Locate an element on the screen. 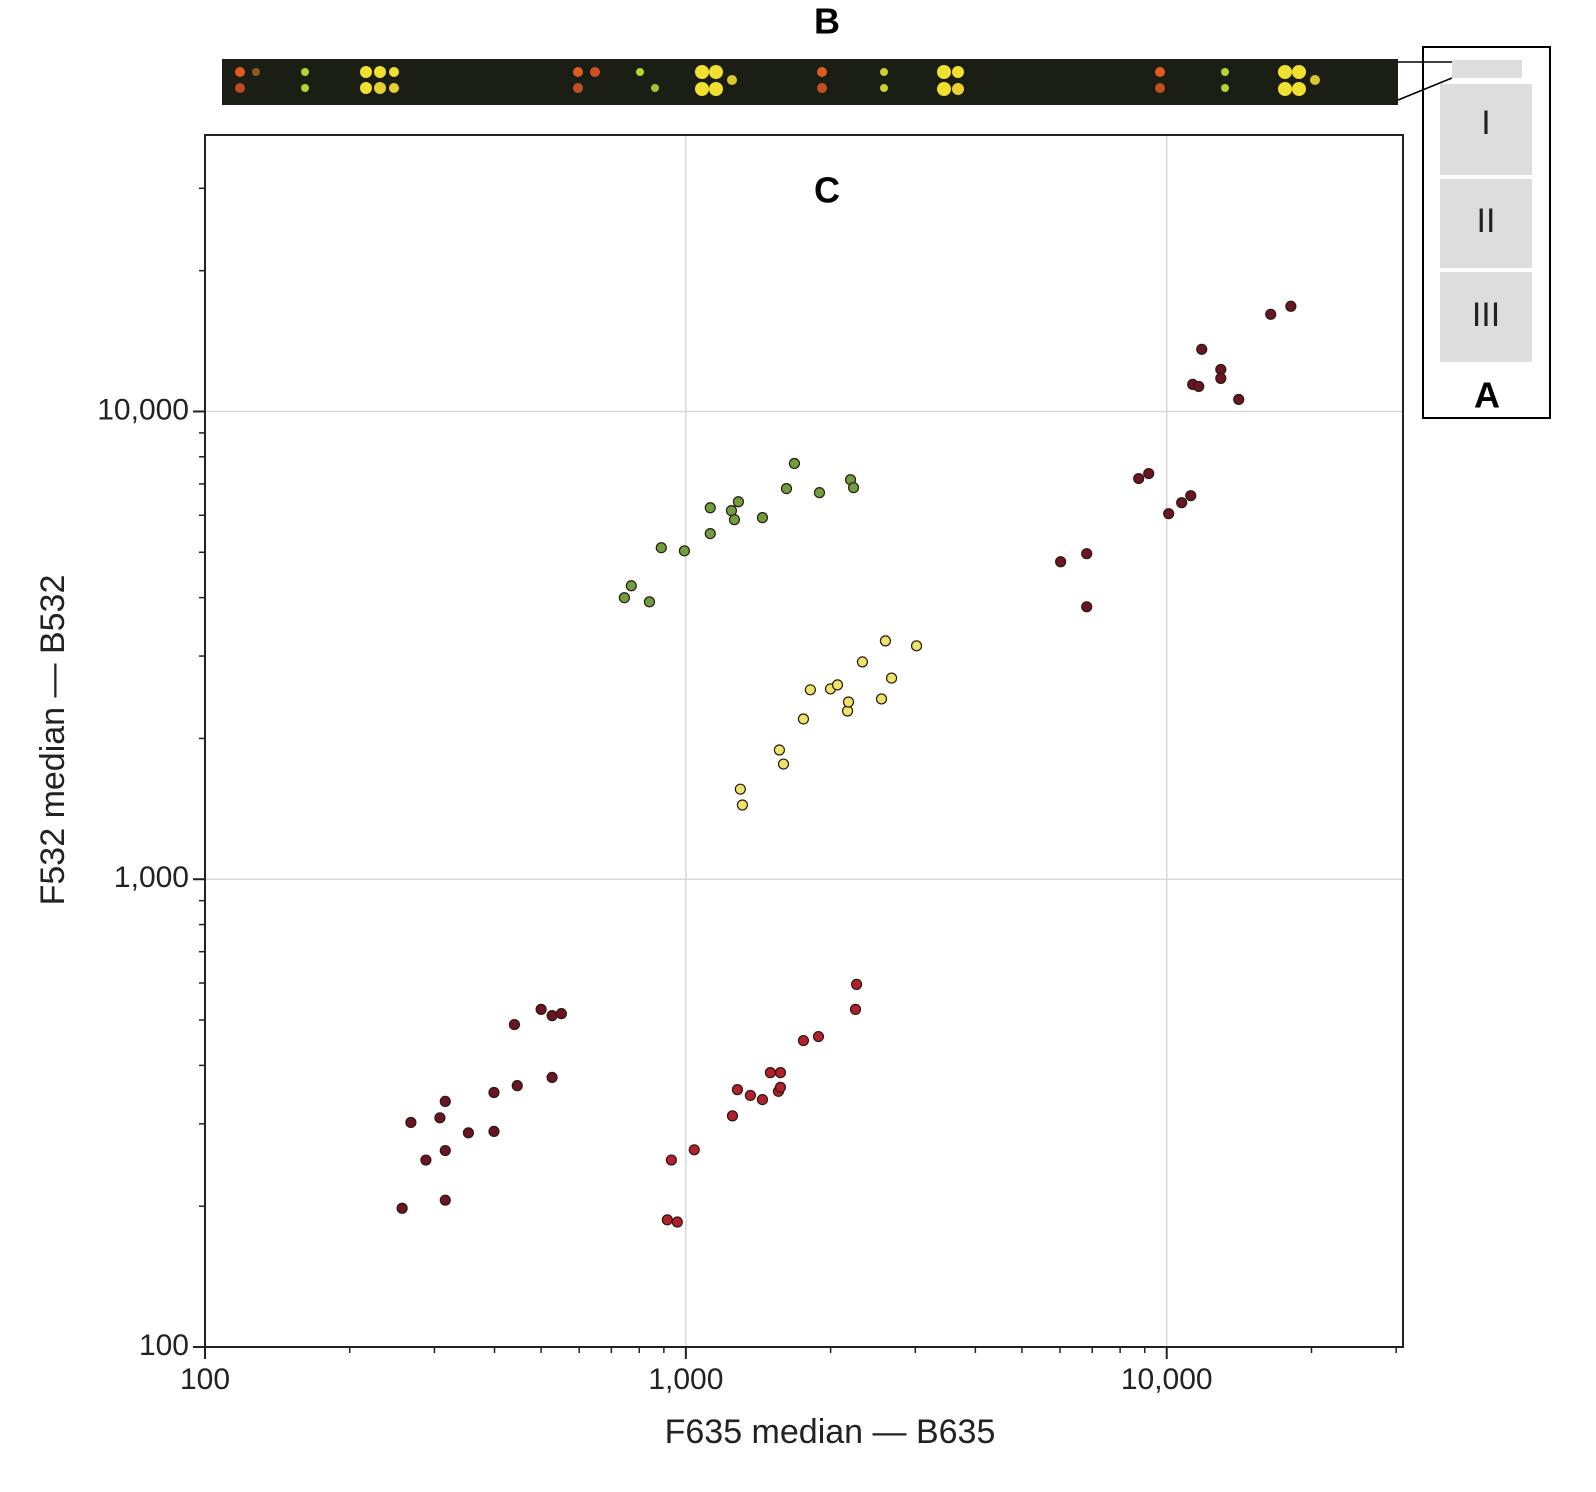  x-tick-label: 1,000 is located at coordinates (685, 1379).